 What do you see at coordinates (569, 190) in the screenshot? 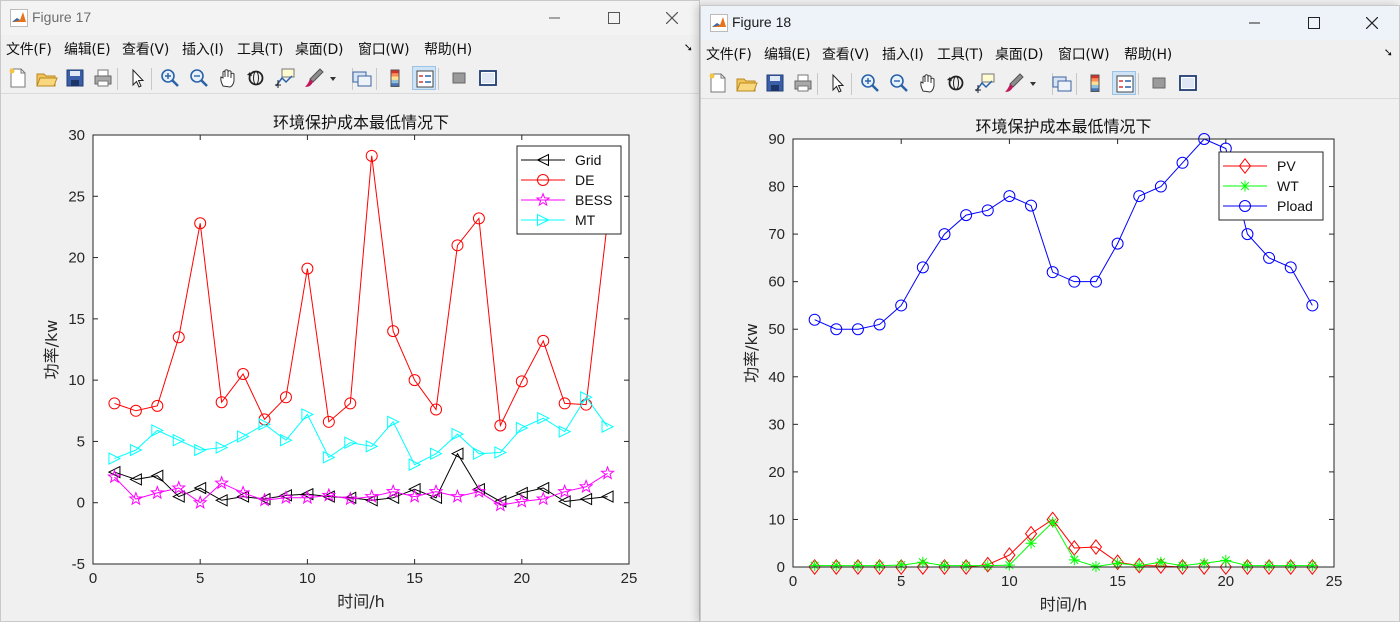
I see `legend: Grid DE BESS MT` at bounding box center [569, 190].